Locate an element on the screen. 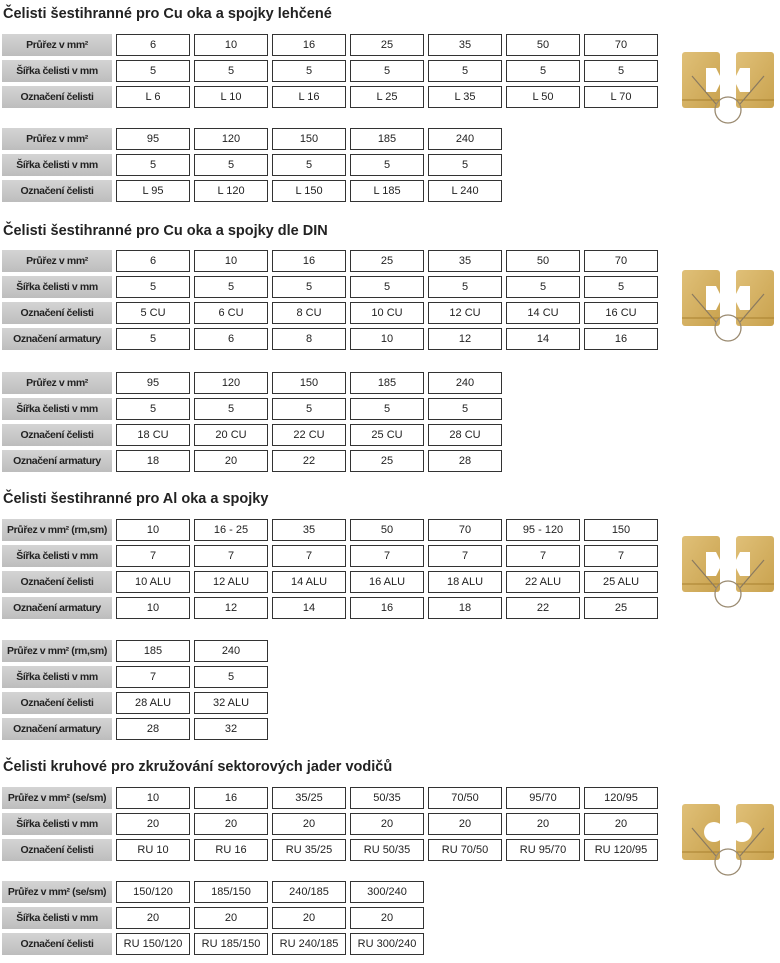 This screenshot has width=780, height=963. table-cell: RU 35/25 is located at coordinates (309, 850).